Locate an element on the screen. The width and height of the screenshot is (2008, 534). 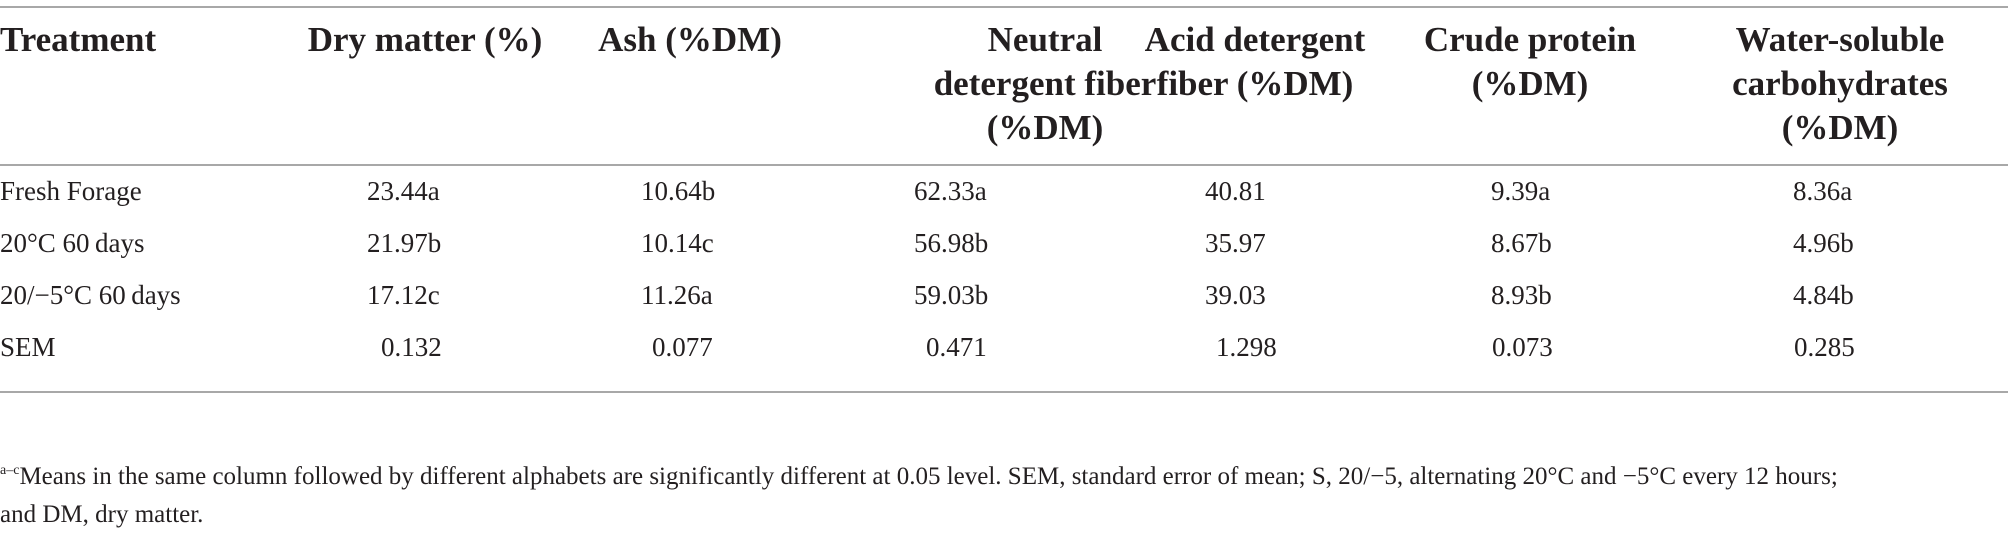
header-line: Dry matter (%) is located at coordinates (425, 39).